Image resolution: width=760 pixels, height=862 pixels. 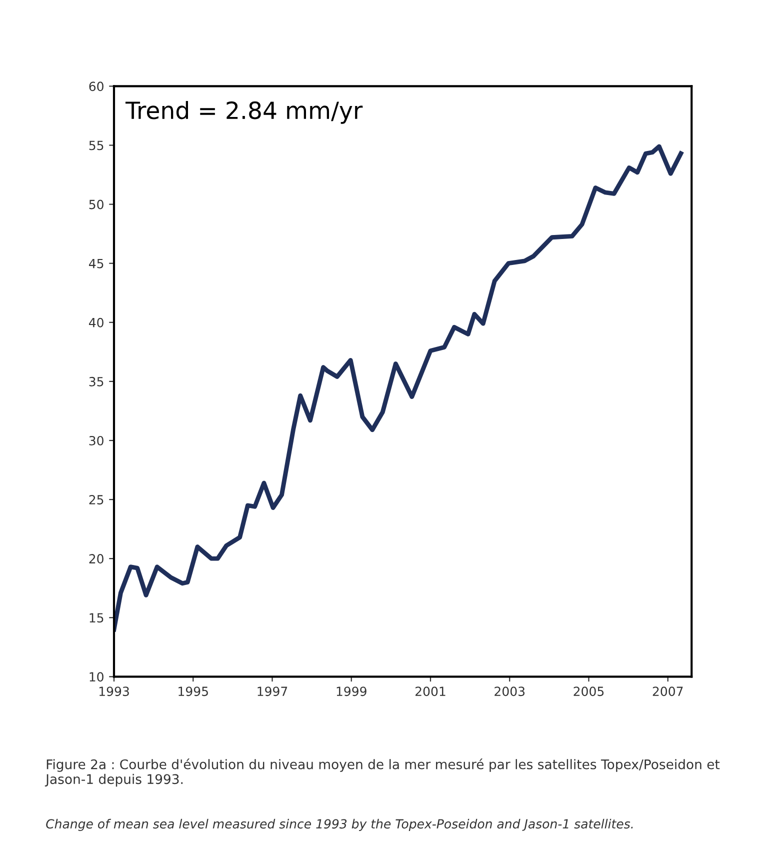 What do you see at coordinates (96, 381) in the screenshot?
I see `y-tick-label: 35` at bounding box center [96, 381].